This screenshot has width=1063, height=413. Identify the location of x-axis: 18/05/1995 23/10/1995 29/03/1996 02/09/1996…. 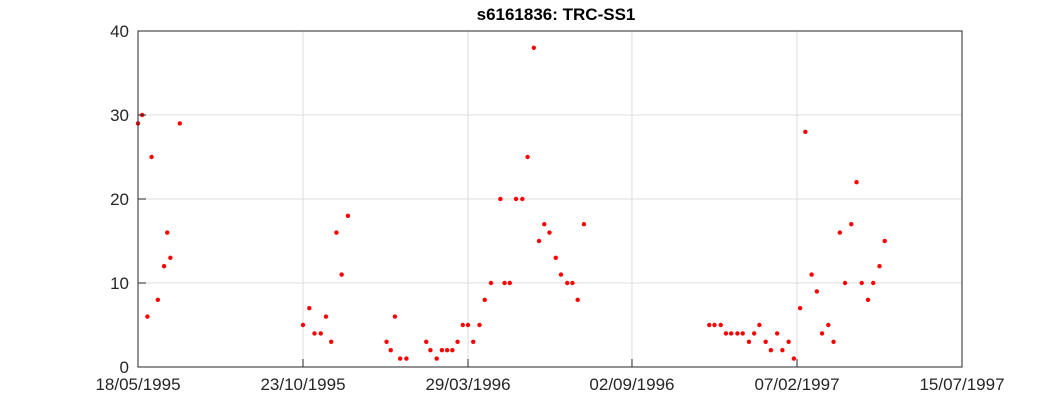
(550, 376).